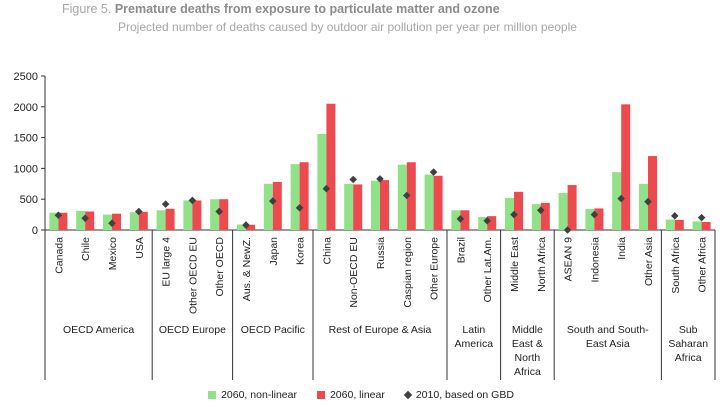  Describe the element at coordinates (380, 330) in the screenshot. I see `group-label: Rest of Europe & Asia` at that location.